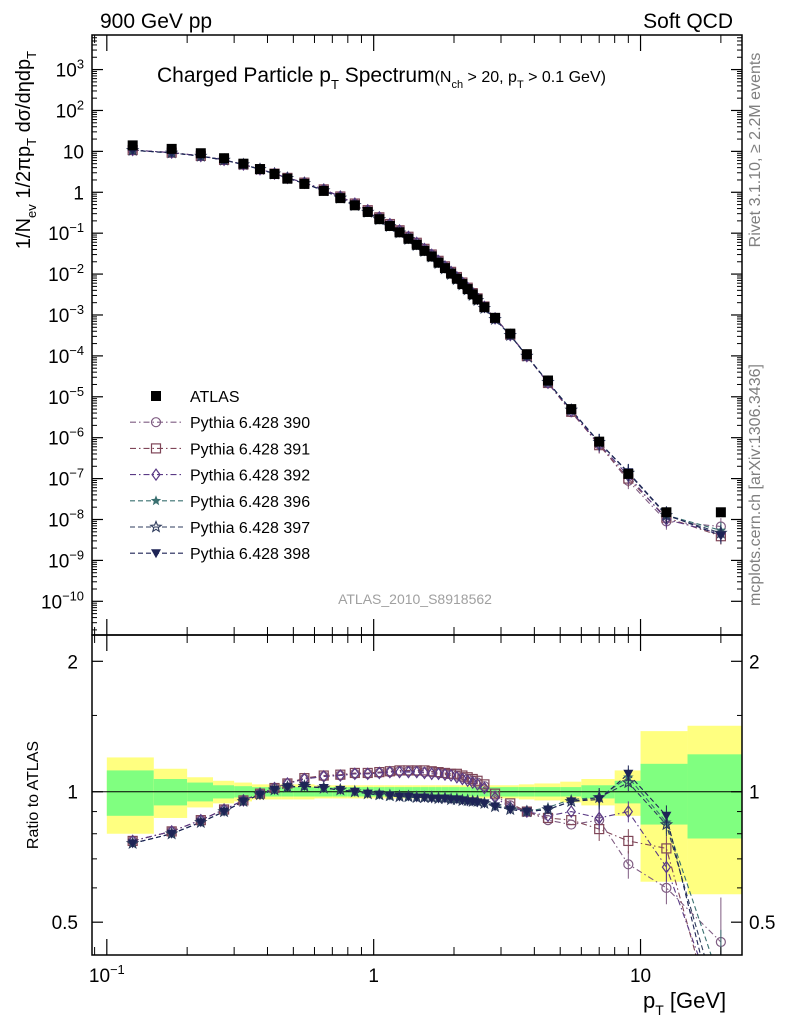 The width and height of the screenshot is (786, 1024). What do you see at coordinates (250, 554) in the screenshot?
I see `legend-label: Pythia 6.428 398` at bounding box center [250, 554].